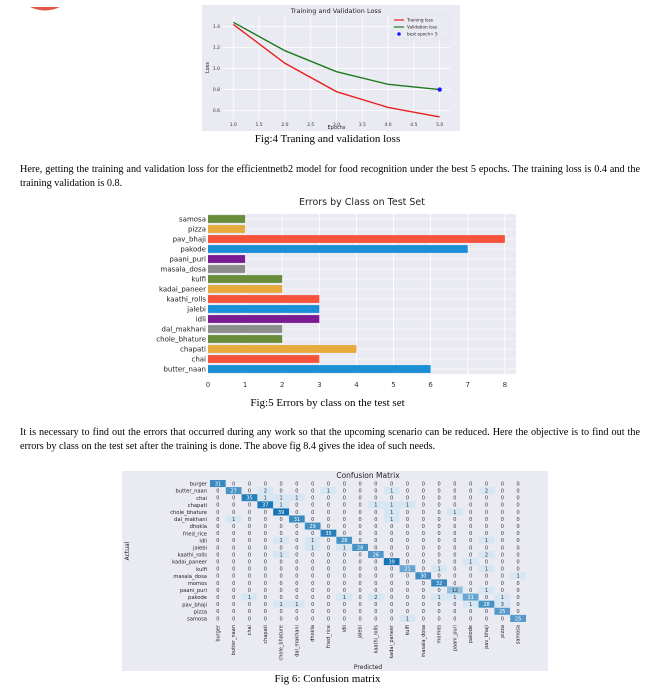 Image resolution: width=655 pixels, height=699 pixels. I want to click on x-tick-label: 4.5, so click(413, 125).